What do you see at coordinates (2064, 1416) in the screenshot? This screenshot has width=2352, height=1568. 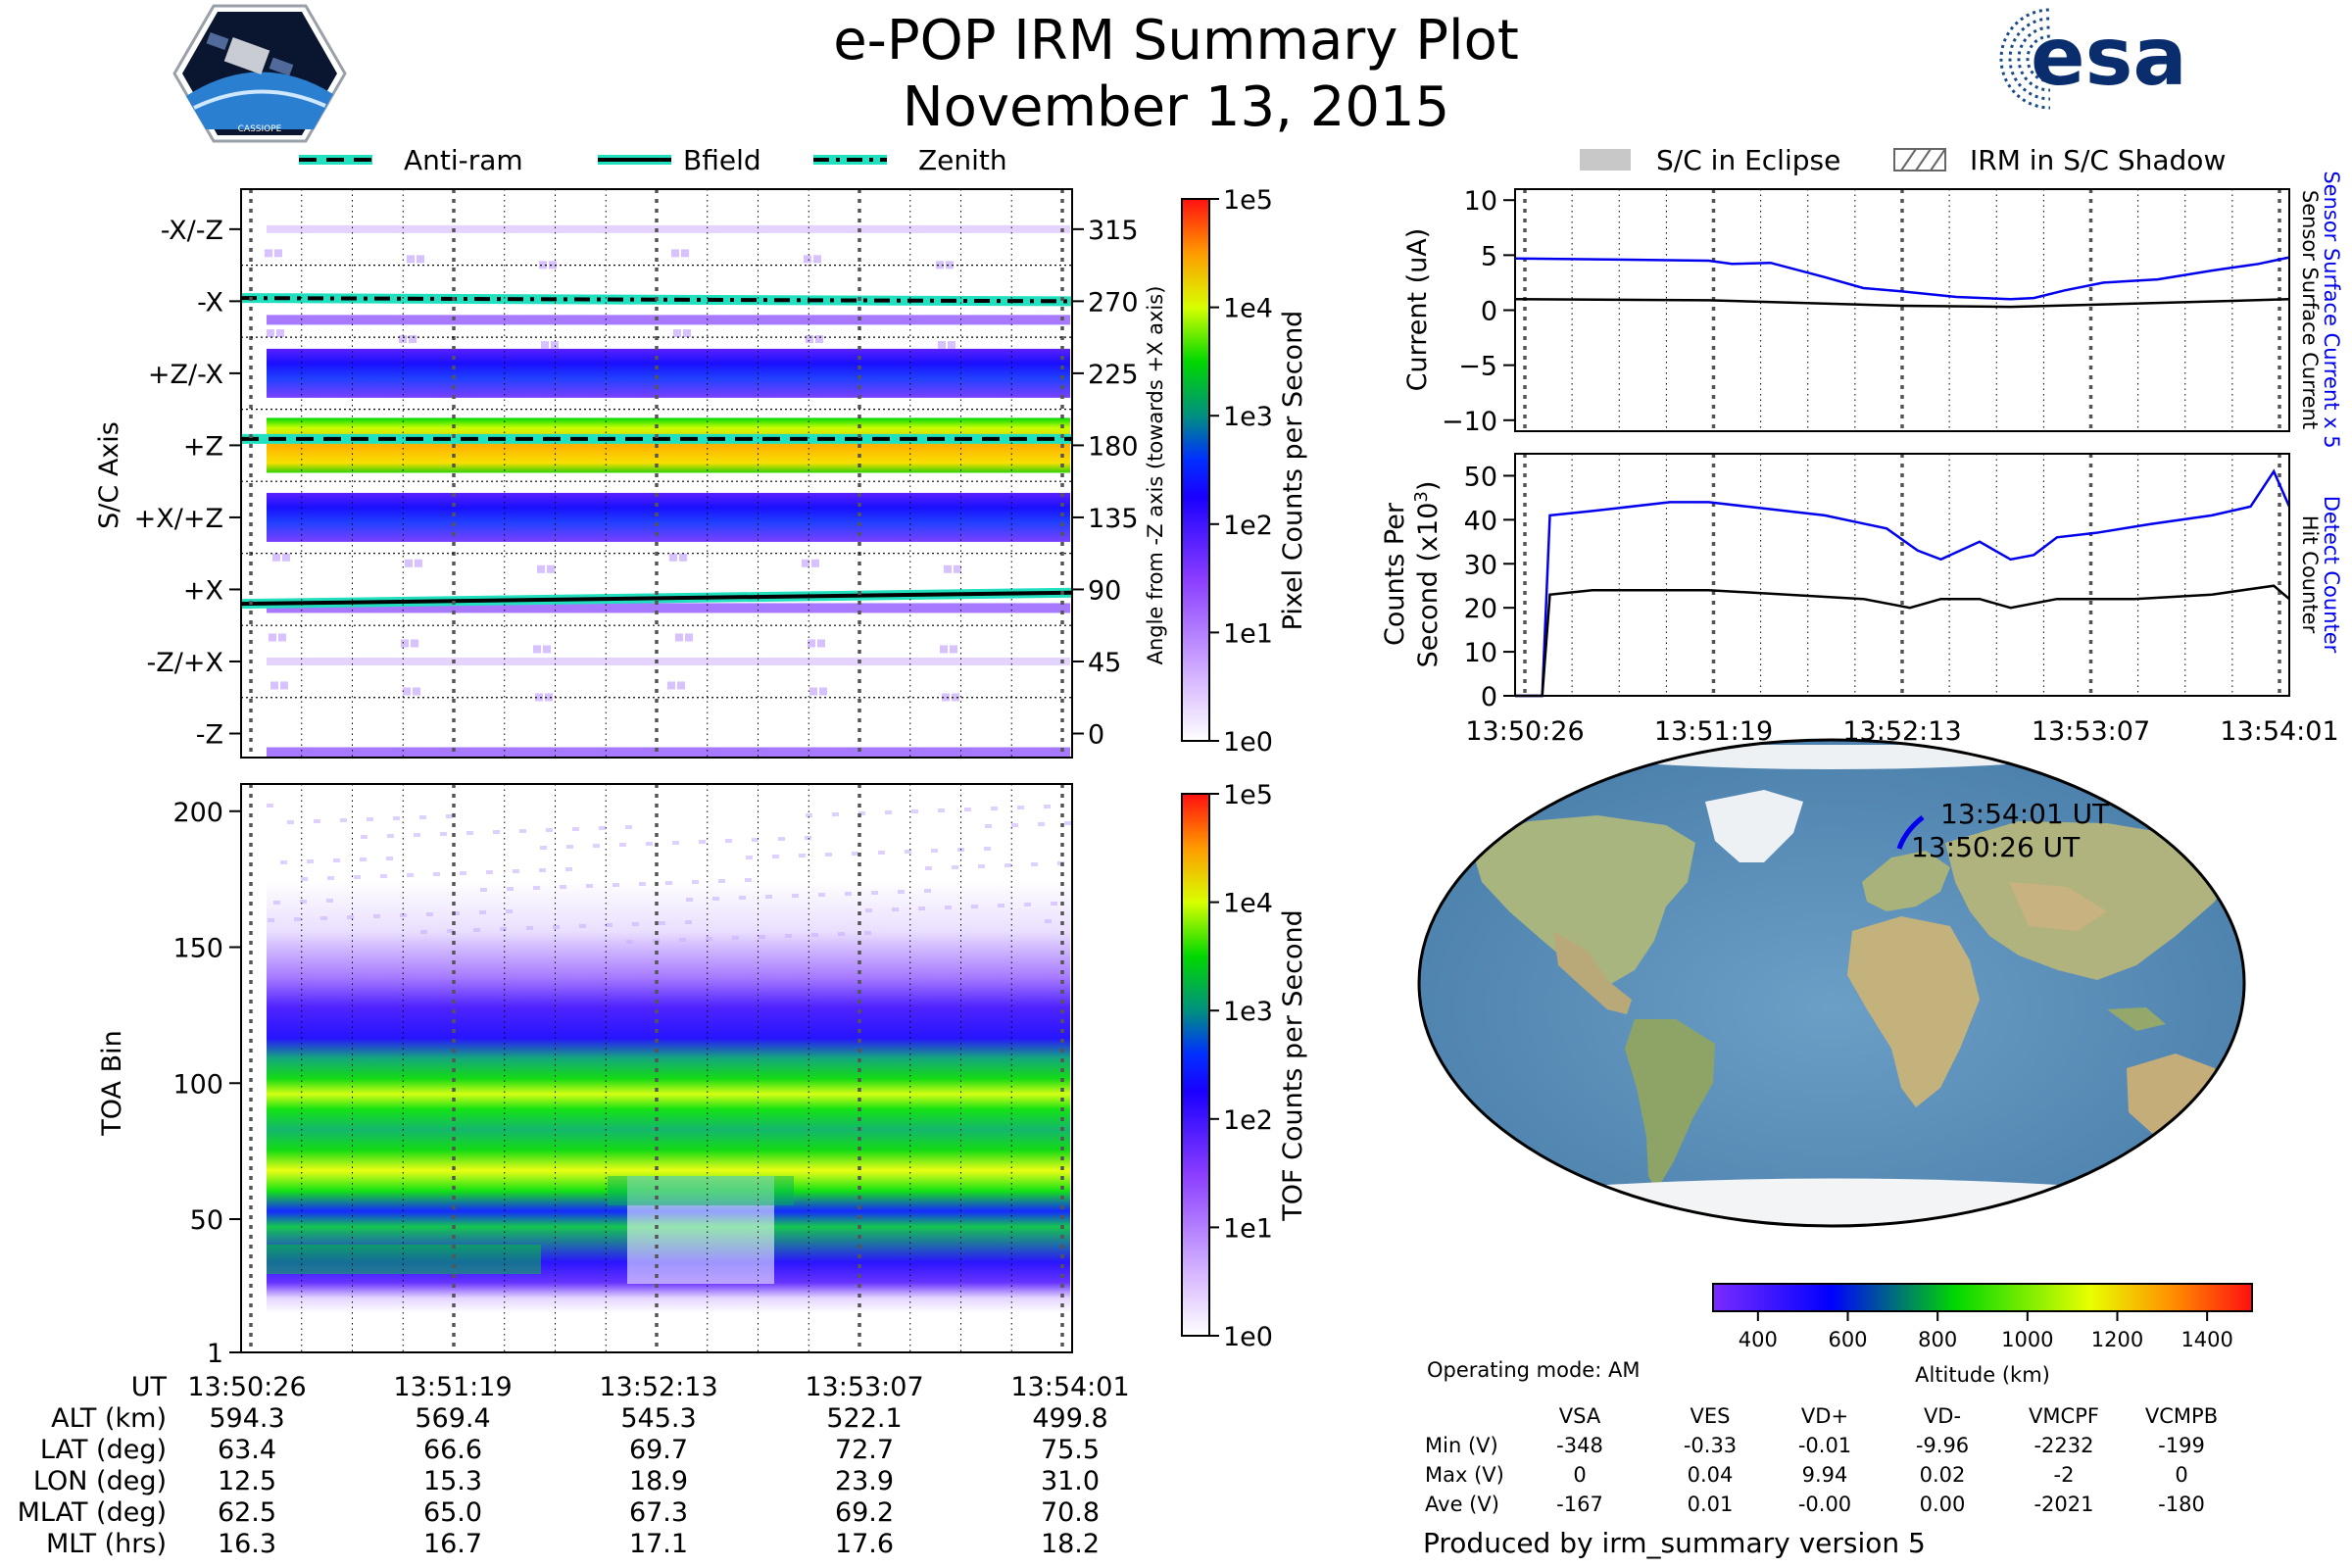 I see `voltage-column-header: VMCPF` at bounding box center [2064, 1416].